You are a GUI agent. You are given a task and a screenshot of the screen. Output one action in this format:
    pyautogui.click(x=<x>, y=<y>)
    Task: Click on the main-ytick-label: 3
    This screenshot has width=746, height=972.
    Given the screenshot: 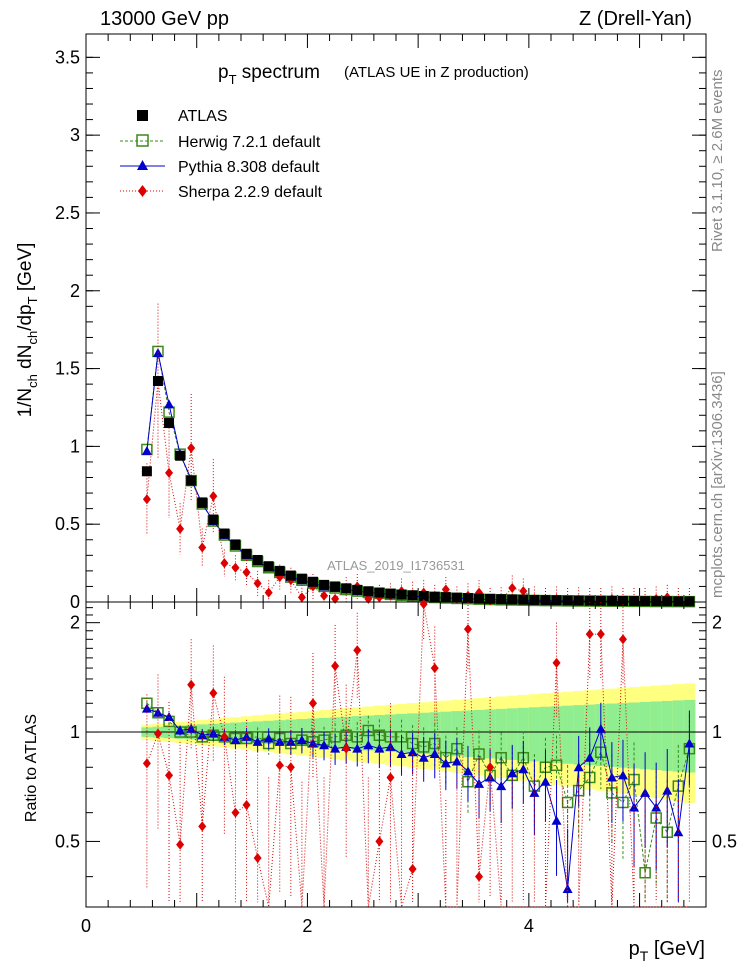 What is the action you would take?
    pyautogui.click(x=75, y=135)
    